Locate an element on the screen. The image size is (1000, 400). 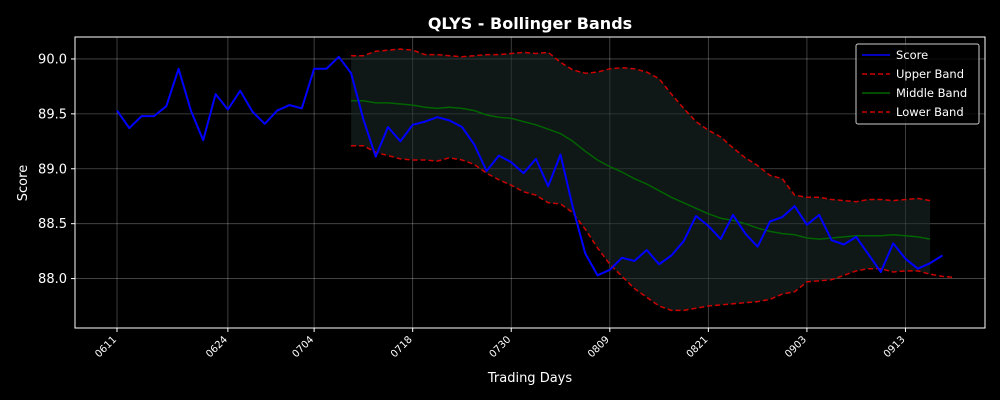
y-tick-label: 88.5 is located at coordinates (52, 224).